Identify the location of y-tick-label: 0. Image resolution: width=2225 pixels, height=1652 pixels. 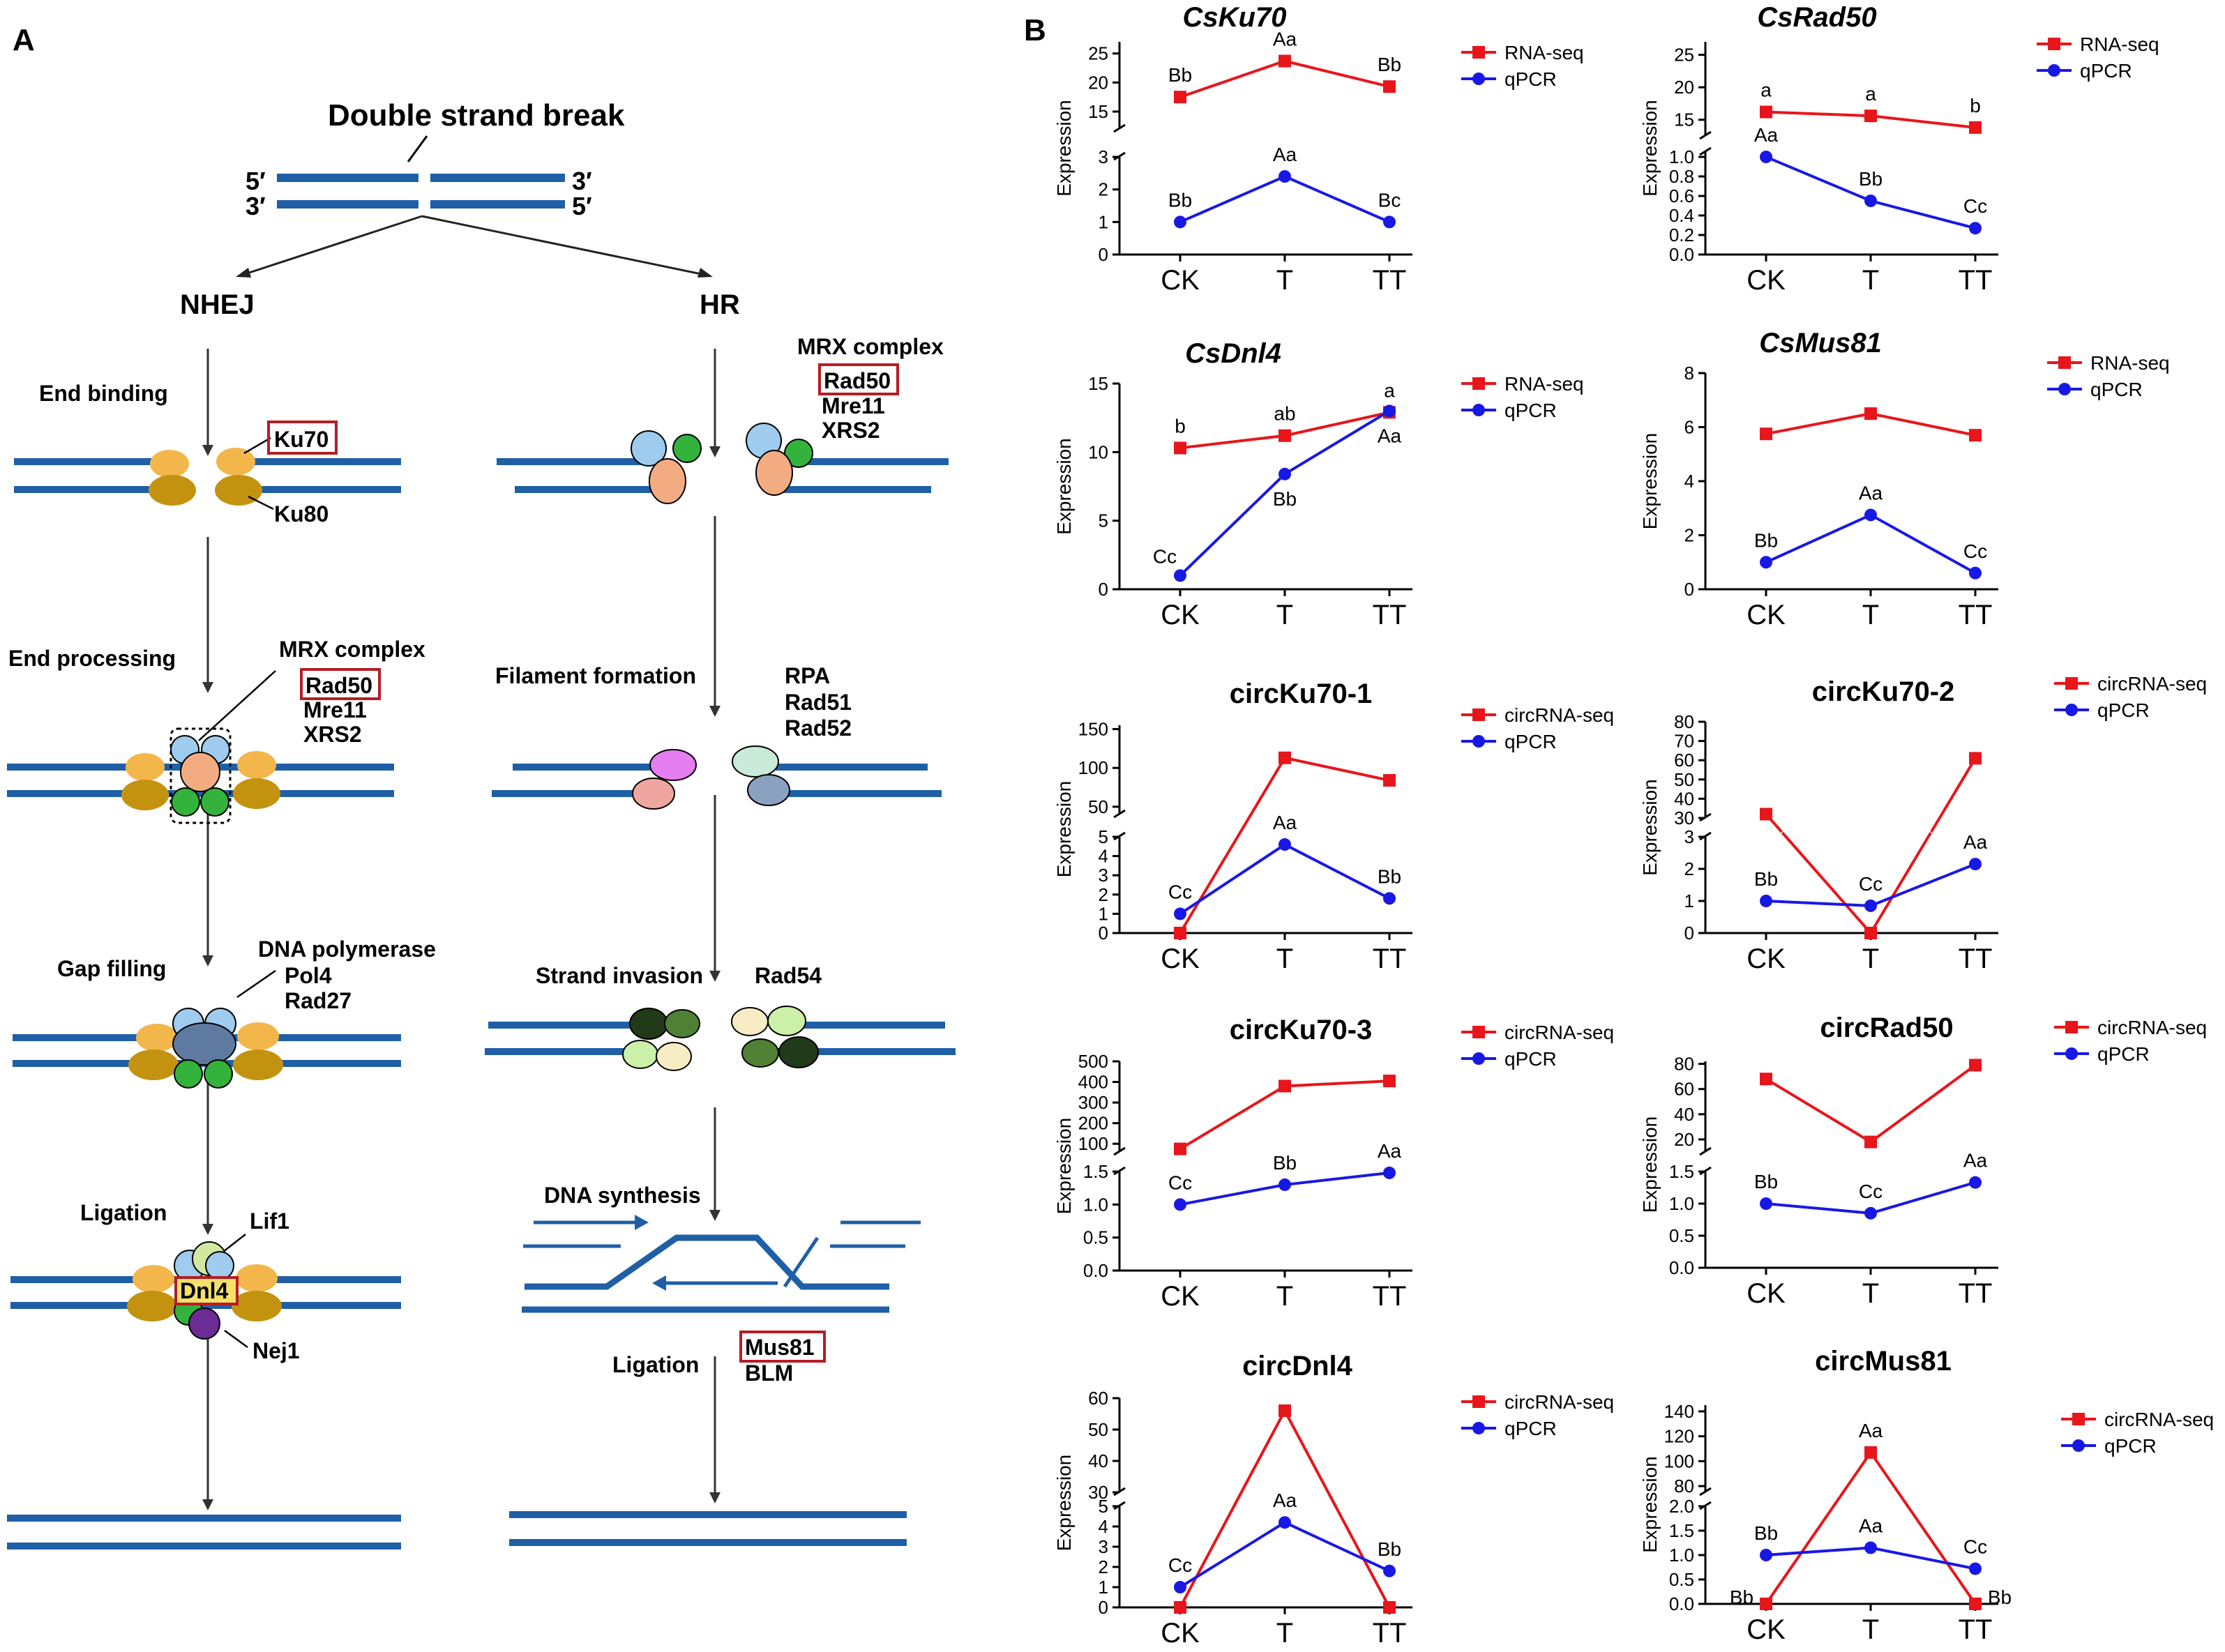
(1103, 1607).